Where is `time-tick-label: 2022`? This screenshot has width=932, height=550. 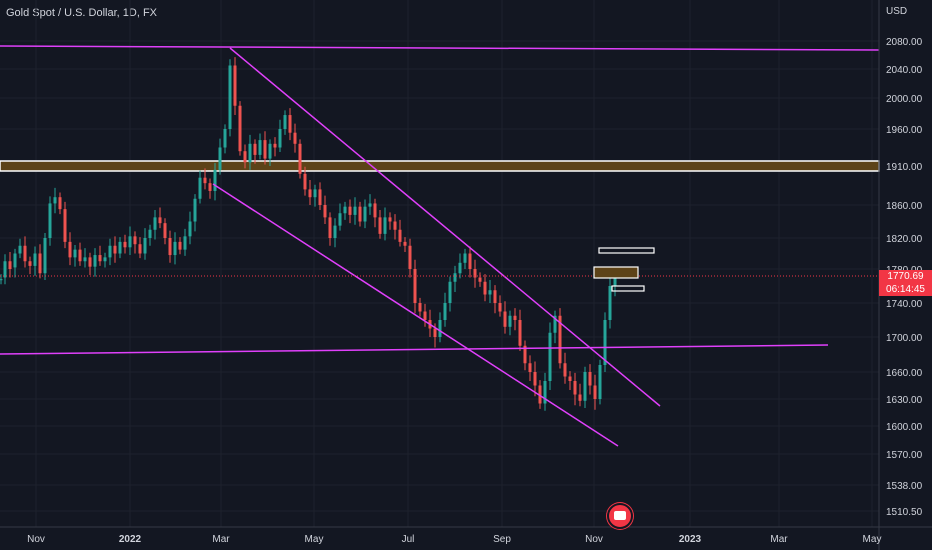
time-tick-label: 2022 is located at coordinates (130, 539).